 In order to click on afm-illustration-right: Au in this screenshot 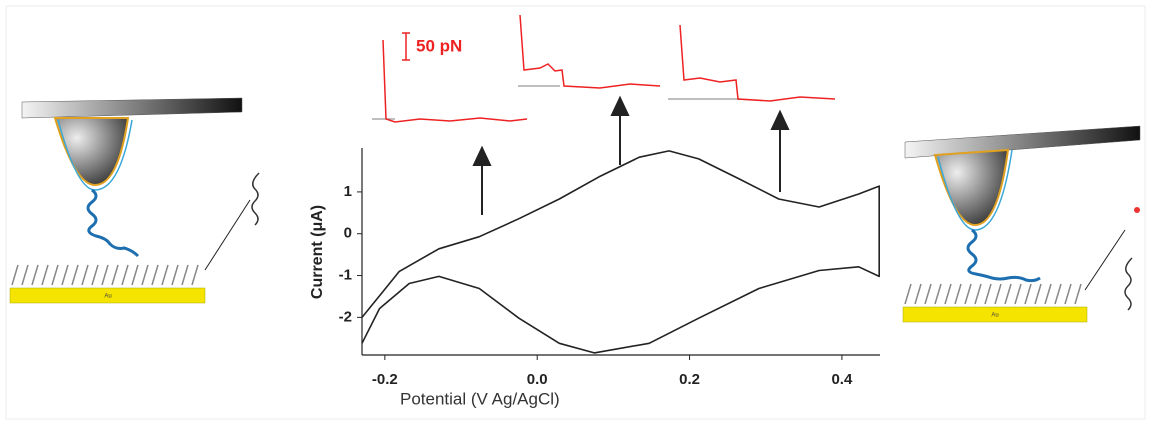, I will do `click(1021, 224)`.